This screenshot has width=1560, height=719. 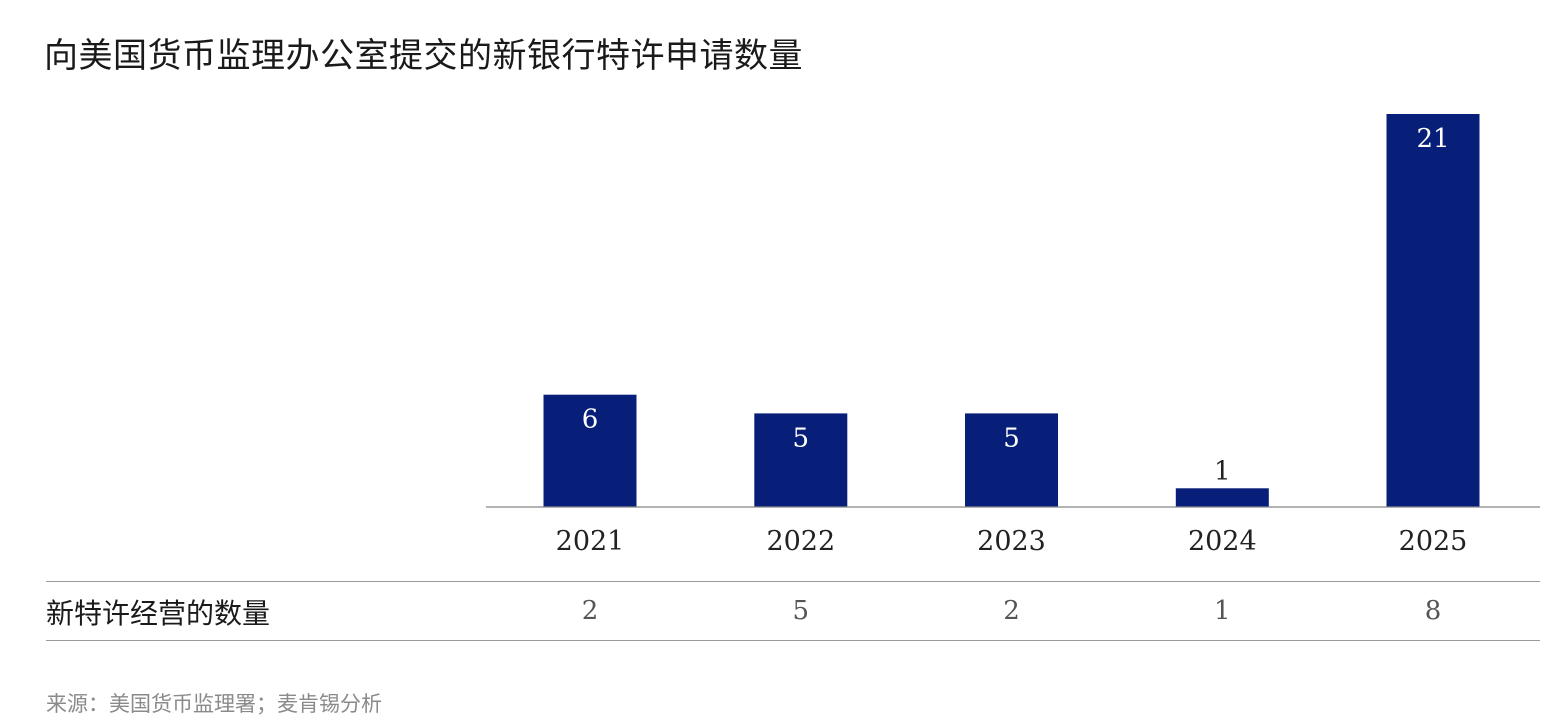 What do you see at coordinates (590, 541) in the screenshot?
I see `x-tick-label-2021: 2021` at bounding box center [590, 541].